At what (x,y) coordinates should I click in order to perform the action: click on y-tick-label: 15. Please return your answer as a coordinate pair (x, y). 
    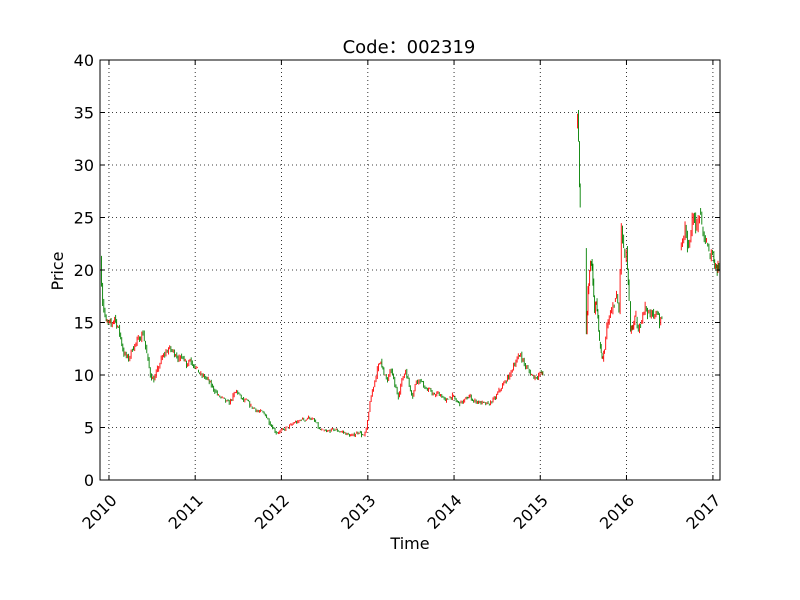
    Looking at the image, I should click on (84, 323).